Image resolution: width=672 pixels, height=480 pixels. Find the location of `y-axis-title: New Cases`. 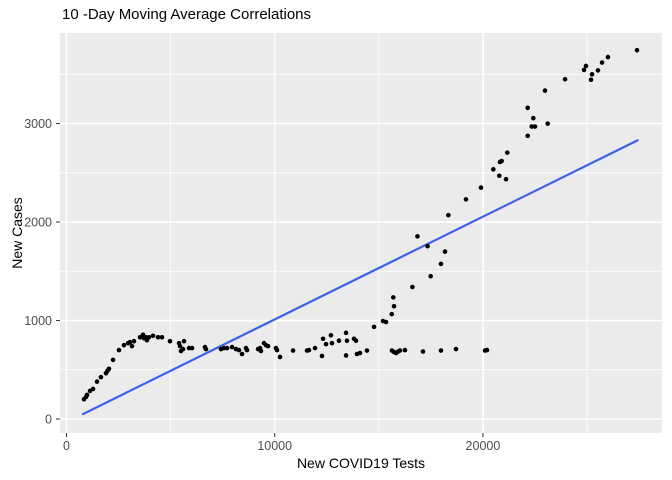

y-axis-title: New Cases is located at coordinates (17, 233).